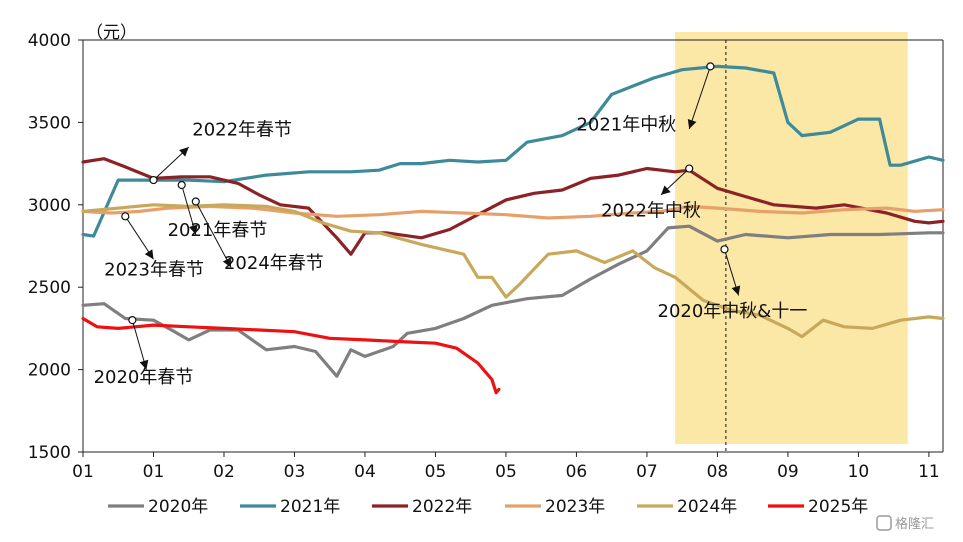 This screenshot has width=963, height=542. Describe the element at coordinates (488, 507) in the screenshot. I see `legend: 2020年 2021年 2022年 2023年 2024年 2025年` at that location.